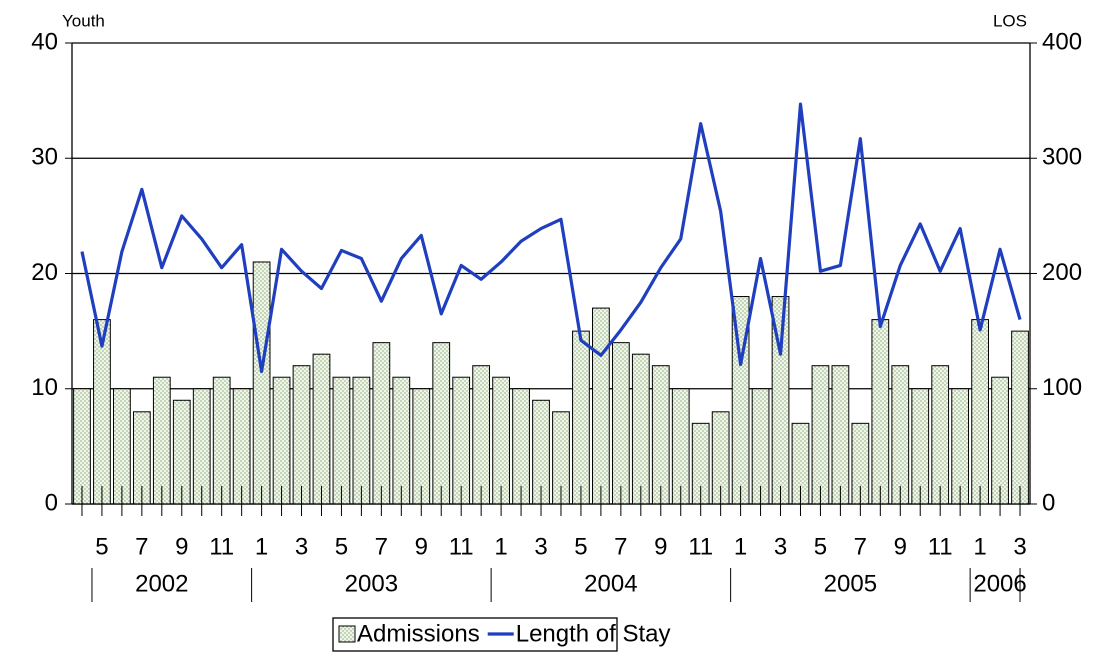  What do you see at coordinates (1062, 157) in the screenshot?
I see `y2-tick-label: 300` at bounding box center [1062, 157].